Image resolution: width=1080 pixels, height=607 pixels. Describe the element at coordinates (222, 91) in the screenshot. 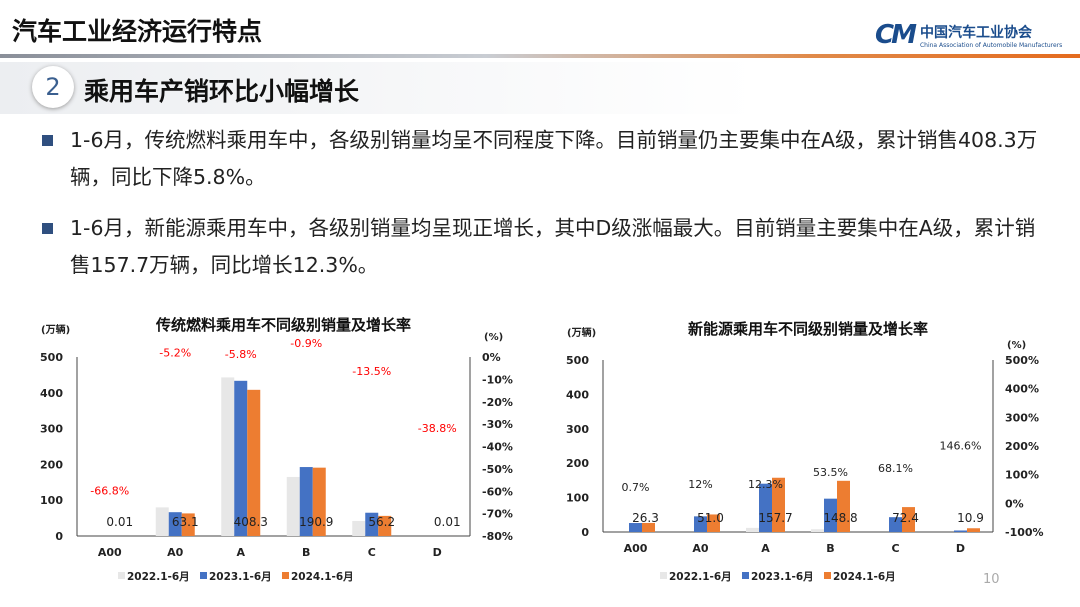

I see `section-title: 乘用车产销环比小幅增长` at that location.